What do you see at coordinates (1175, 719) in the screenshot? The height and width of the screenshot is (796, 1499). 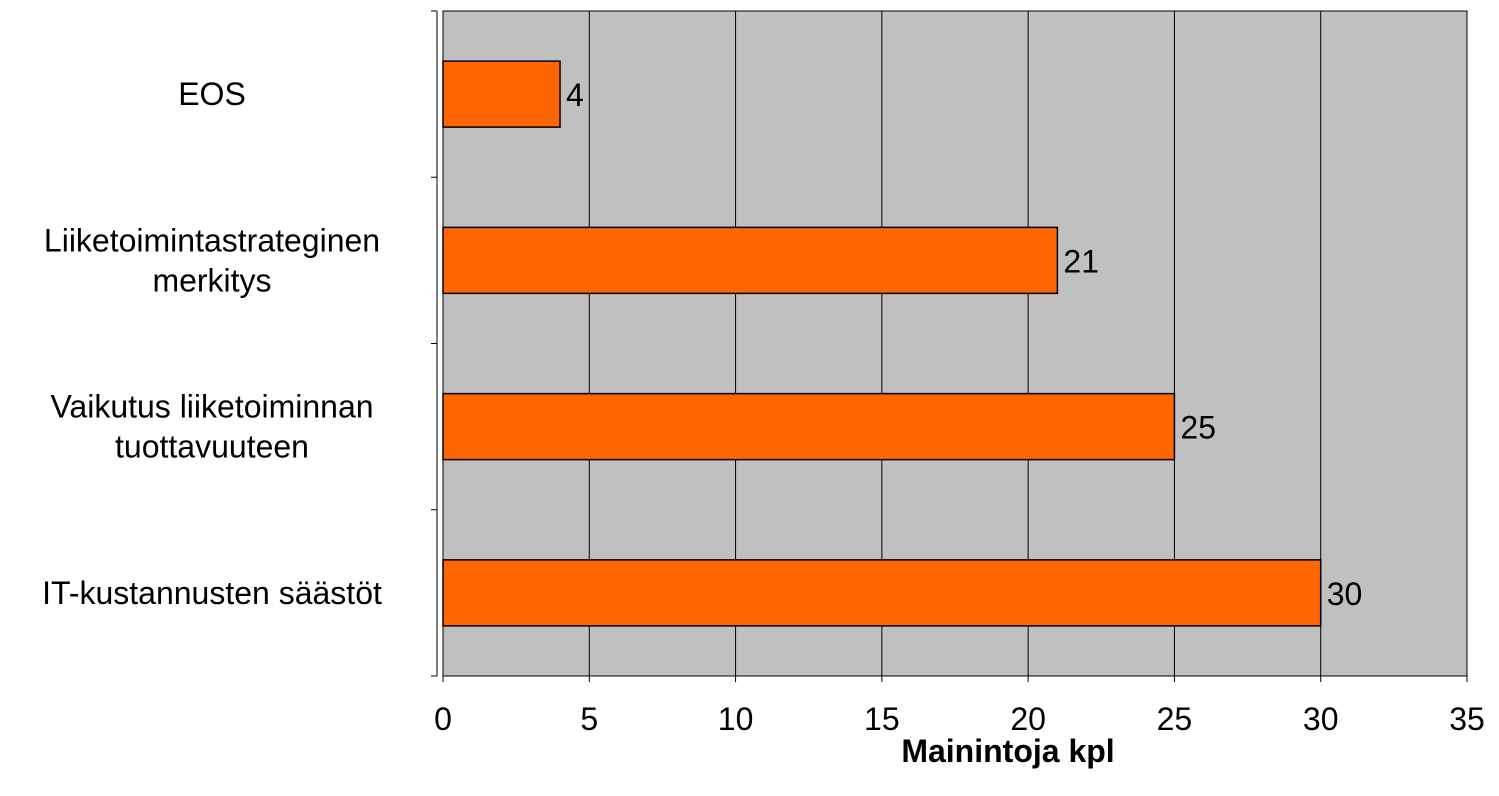 I see `x-tick-label: 25` at bounding box center [1175, 719].